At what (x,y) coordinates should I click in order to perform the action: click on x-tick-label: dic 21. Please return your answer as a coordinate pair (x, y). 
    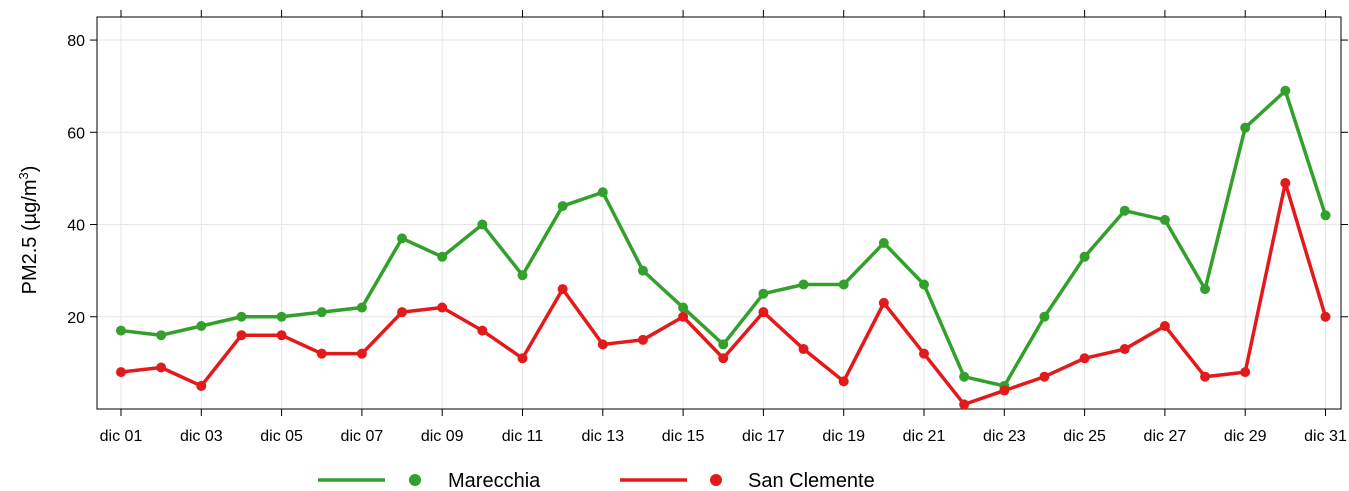
    Looking at the image, I should click on (924, 436).